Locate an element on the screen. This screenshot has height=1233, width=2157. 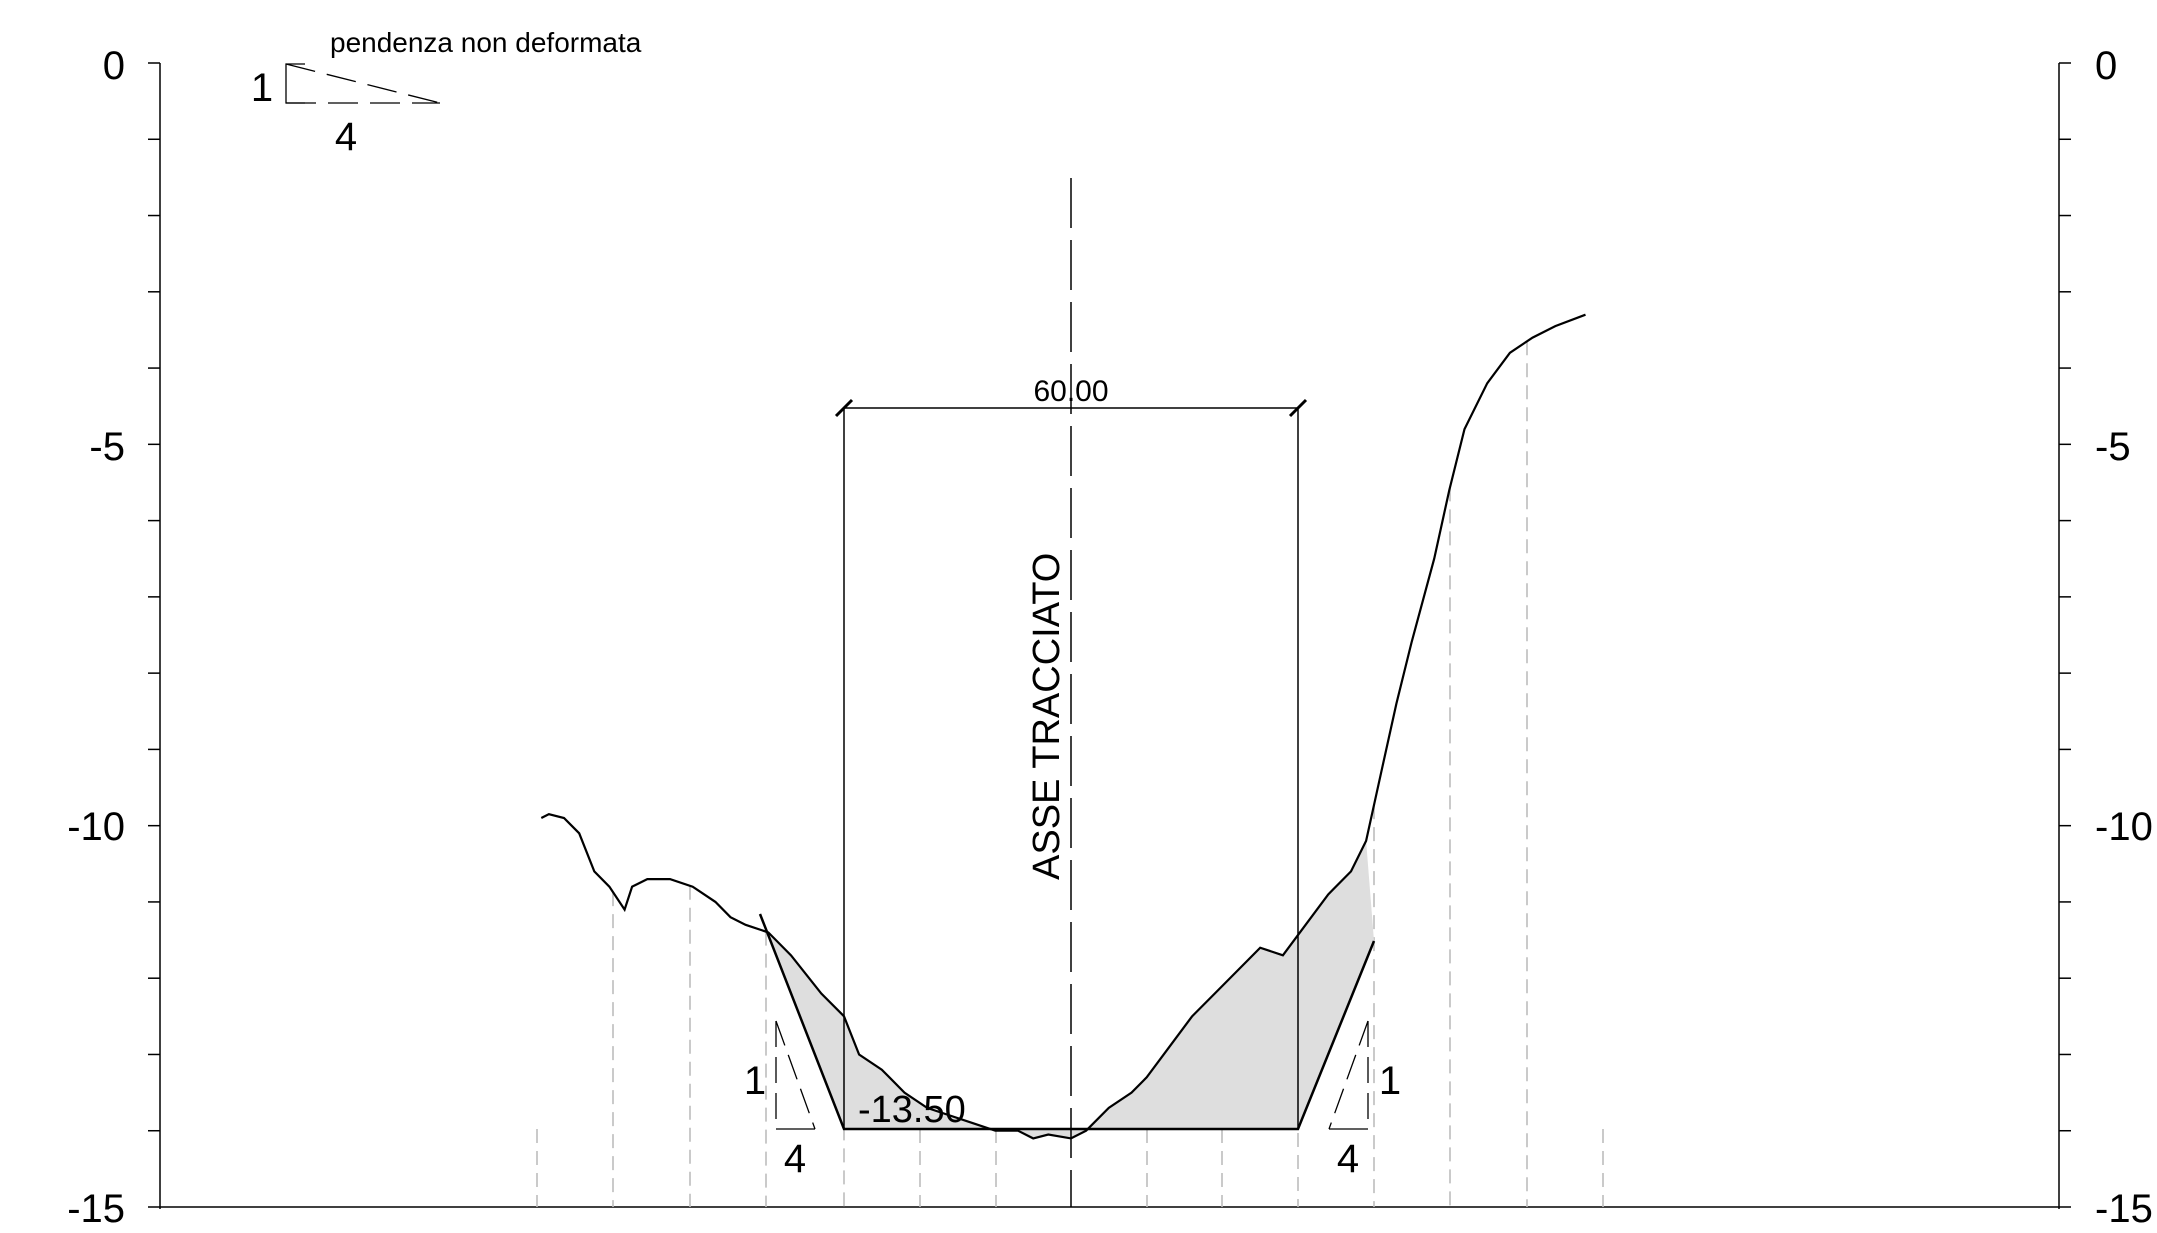
left-axis-label-0: 0 is located at coordinates (114, 66).